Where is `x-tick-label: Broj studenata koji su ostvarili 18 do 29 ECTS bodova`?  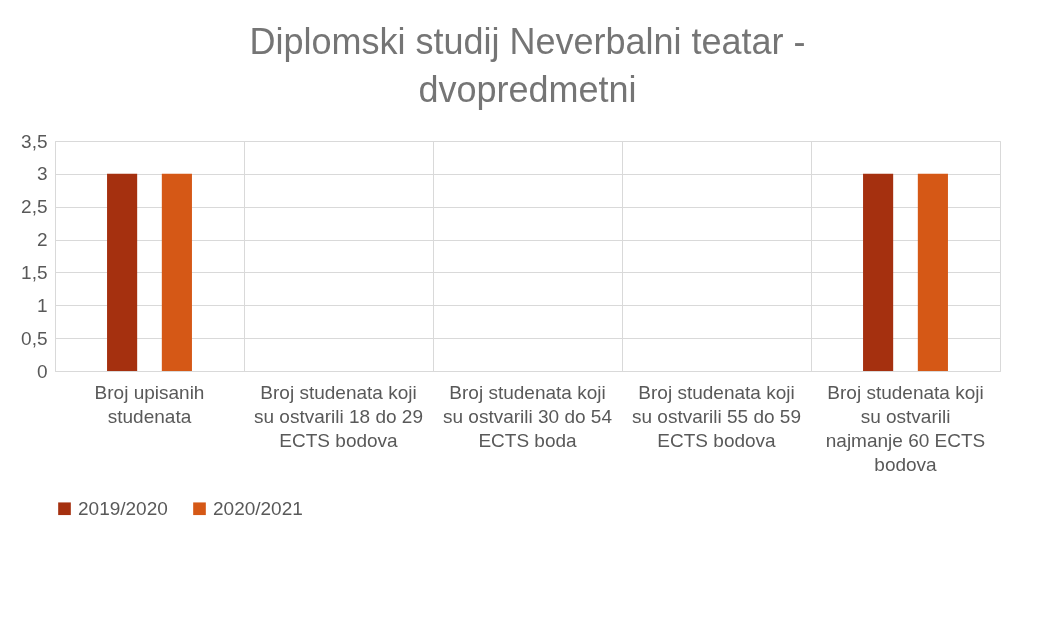 x-tick-label: Broj studenata koji su ostvarili 18 do 29 ECTS bodova is located at coordinates (338, 416).